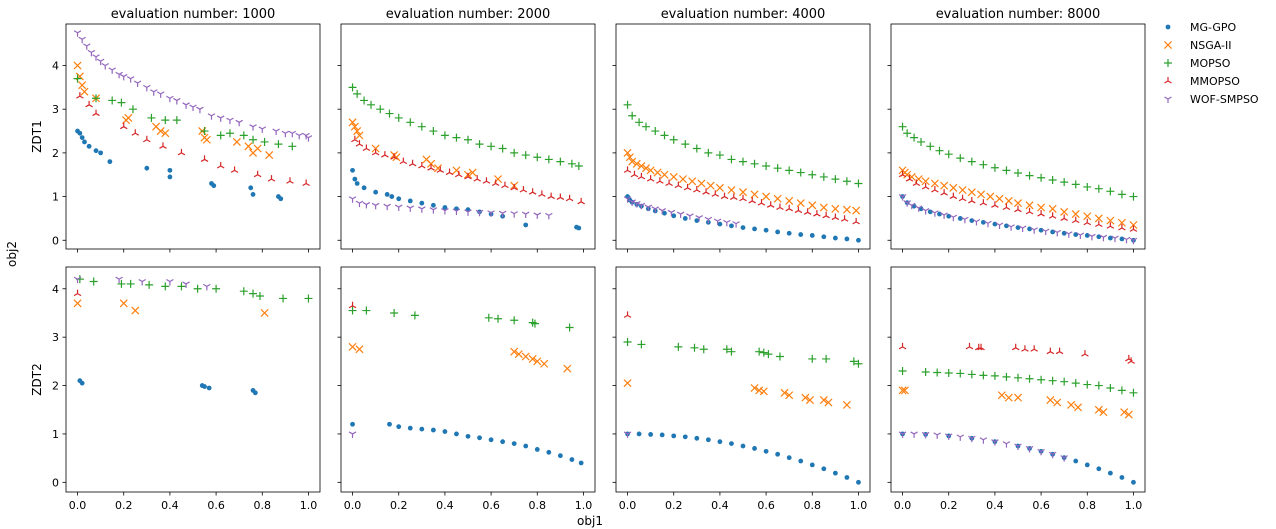 This screenshot has width=1276, height=529. What do you see at coordinates (743, 458) in the screenshot?
I see `series-mg-gpo` at bounding box center [743, 458].